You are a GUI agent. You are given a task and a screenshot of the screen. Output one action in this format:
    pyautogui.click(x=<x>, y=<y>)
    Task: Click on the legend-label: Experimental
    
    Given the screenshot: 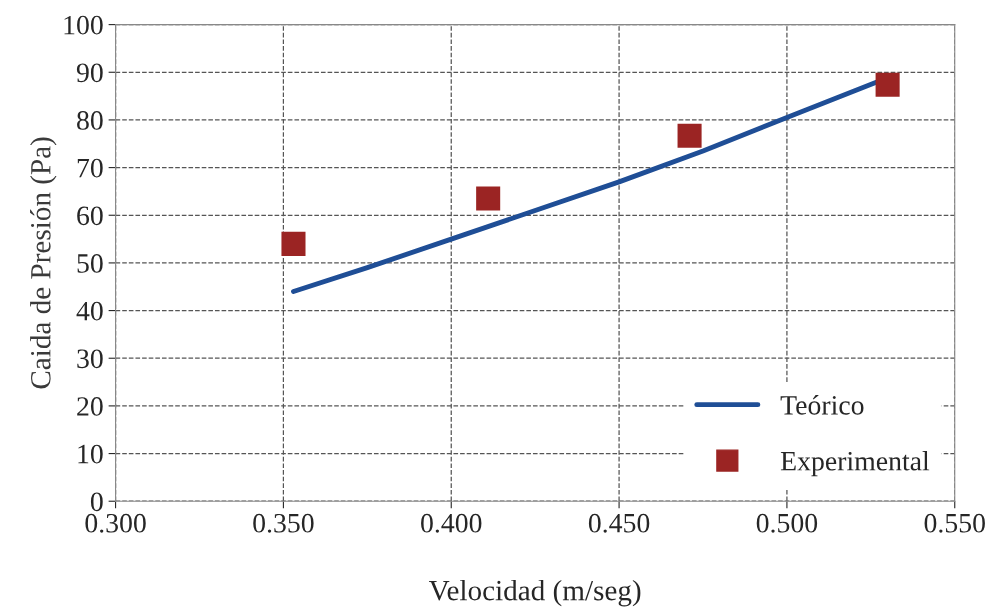 What is the action you would take?
    pyautogui.click(x=855, y=464)
    